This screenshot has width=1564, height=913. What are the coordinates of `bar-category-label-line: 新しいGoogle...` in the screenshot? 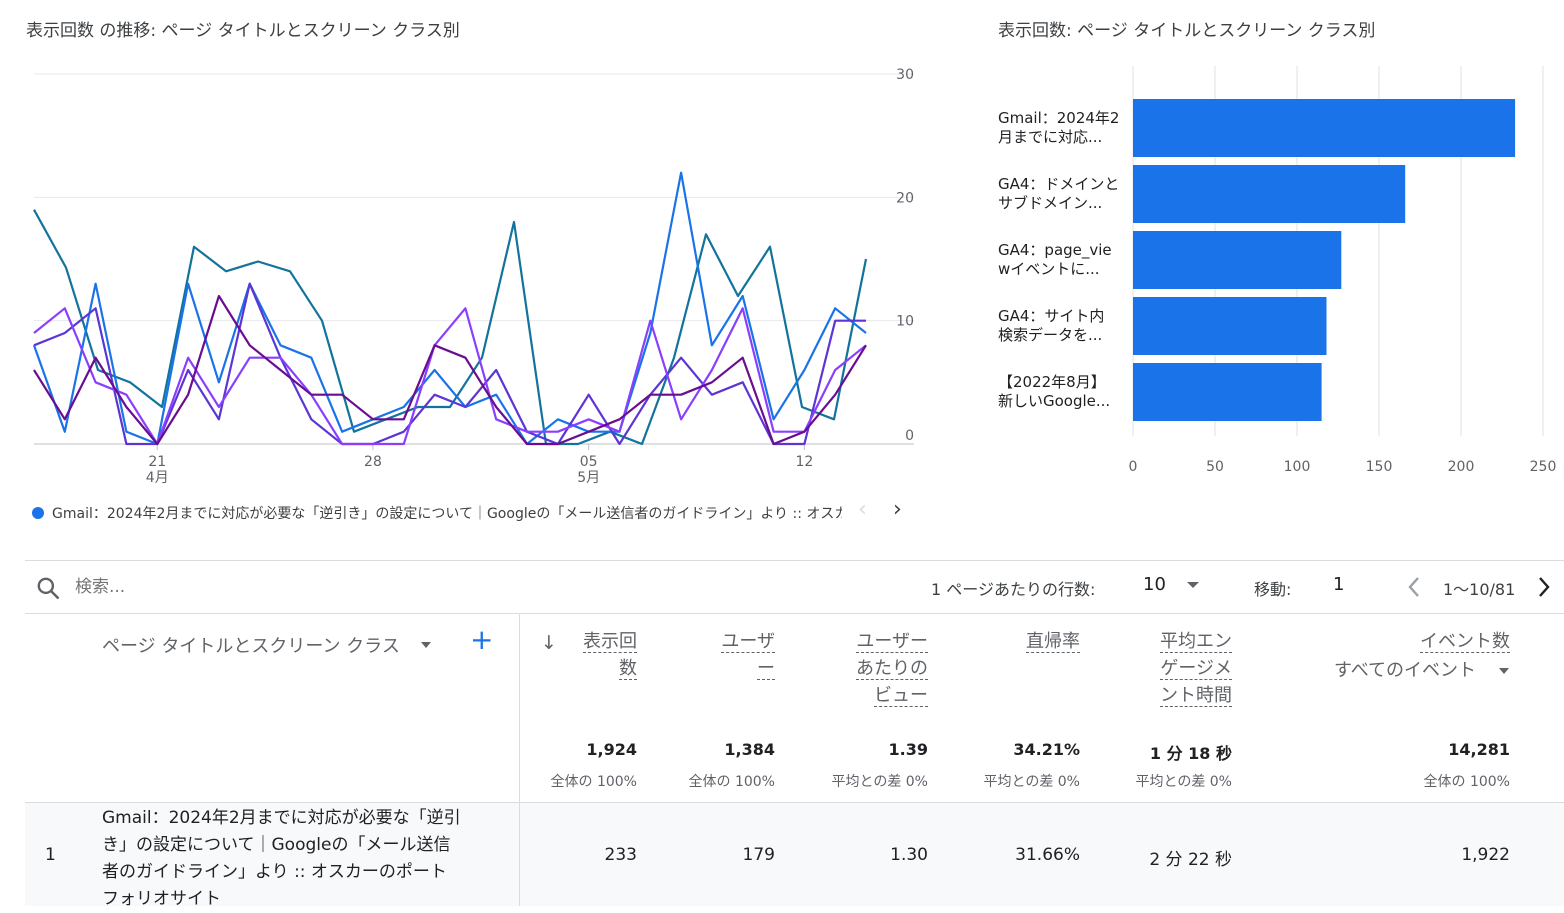 It's located at (1054, 401).